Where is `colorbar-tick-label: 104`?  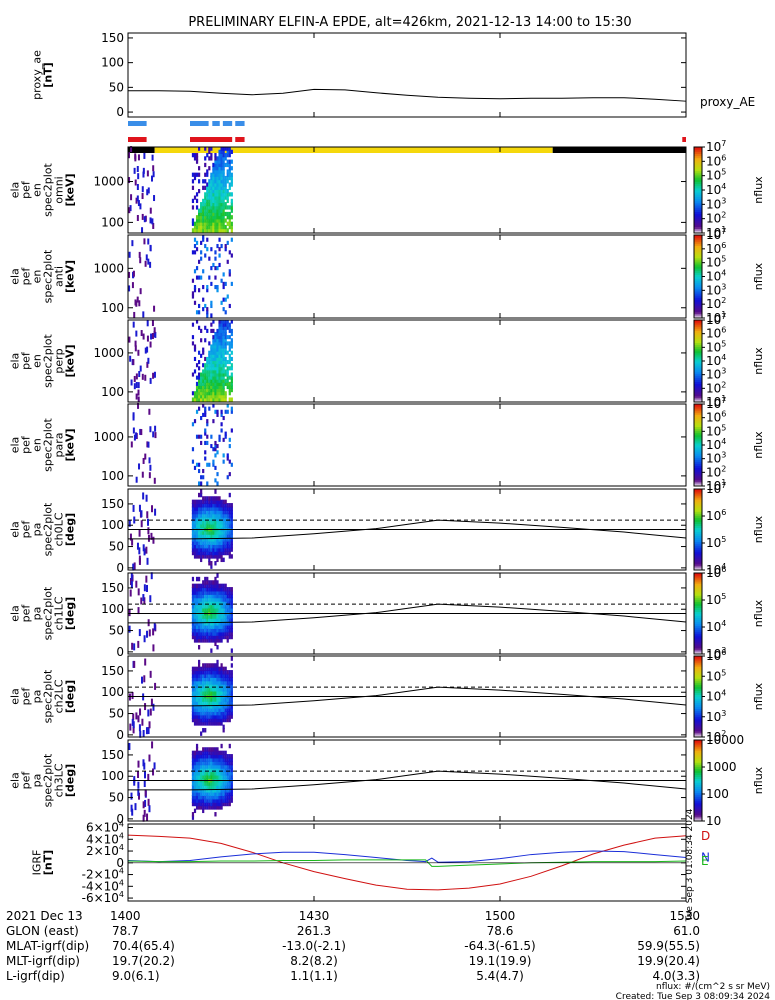
colorbar-tick-label: 104 is located at coordinates (716, 626).